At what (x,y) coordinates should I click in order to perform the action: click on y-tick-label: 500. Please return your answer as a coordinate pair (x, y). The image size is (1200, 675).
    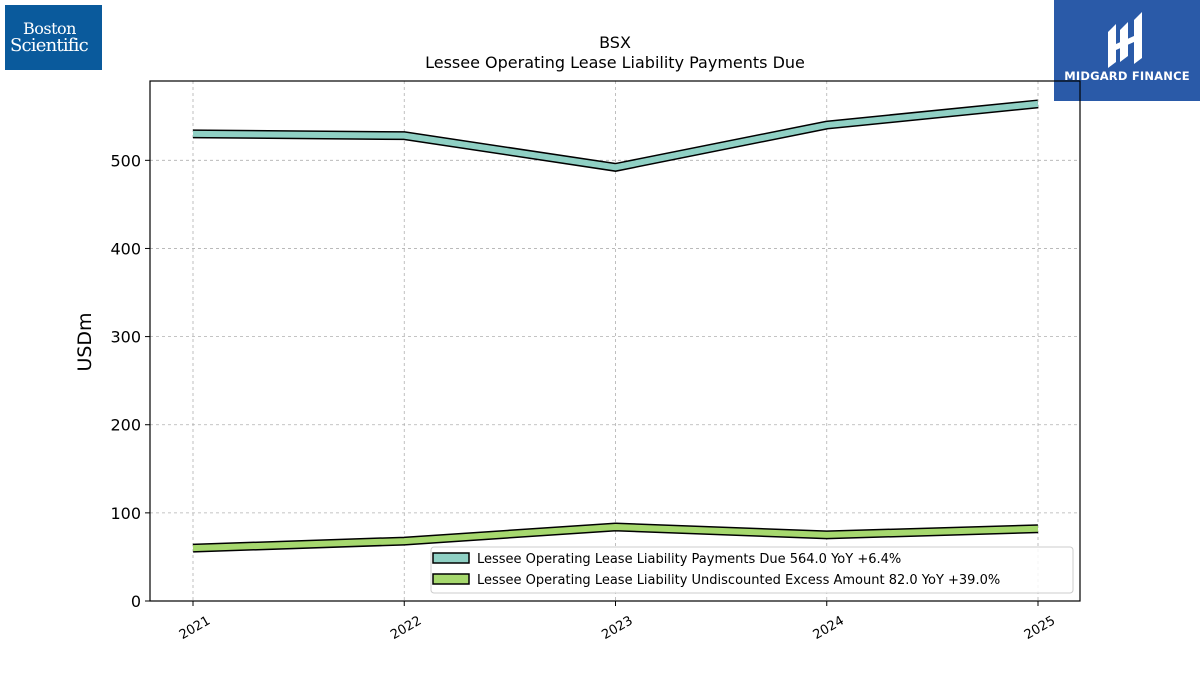
    Looking at the image, I should click on (125, 160).